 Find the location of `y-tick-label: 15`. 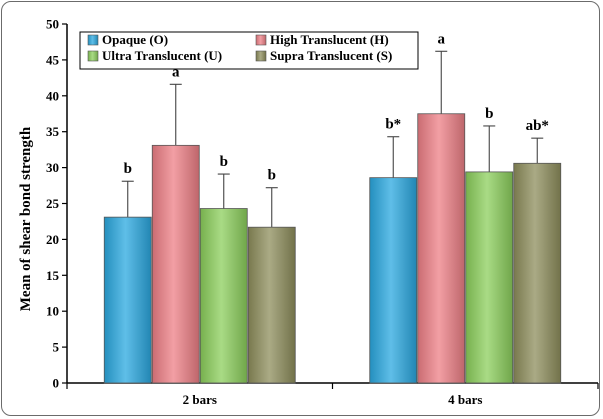

y-tick-label: 15 is located at coordinates (53, 275).